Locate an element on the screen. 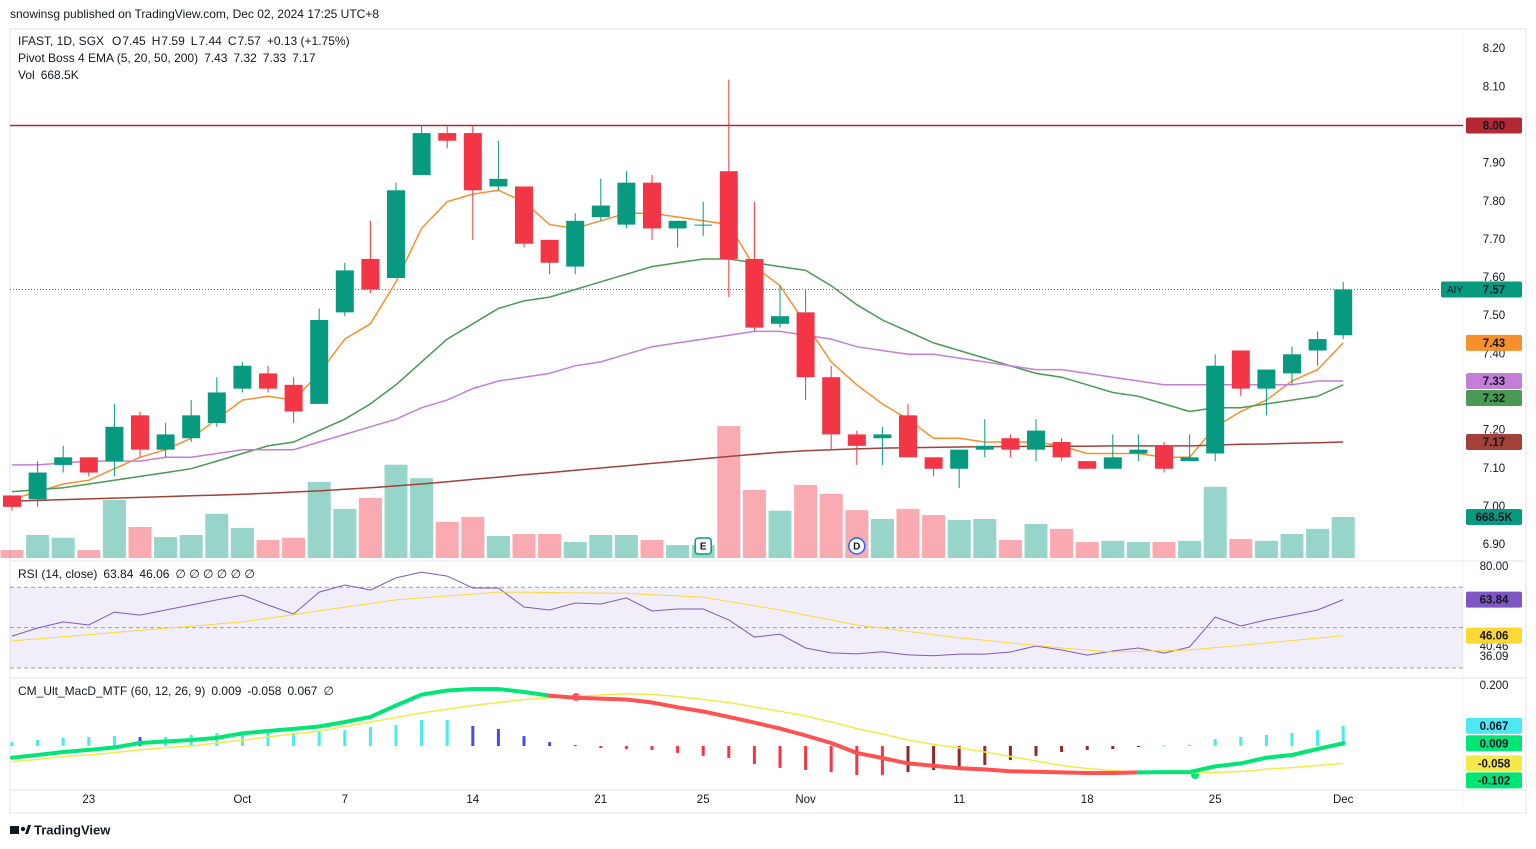 The image size is (1536, 849). price-badge-label: 0.009 is located at coordinates (1494, 744).